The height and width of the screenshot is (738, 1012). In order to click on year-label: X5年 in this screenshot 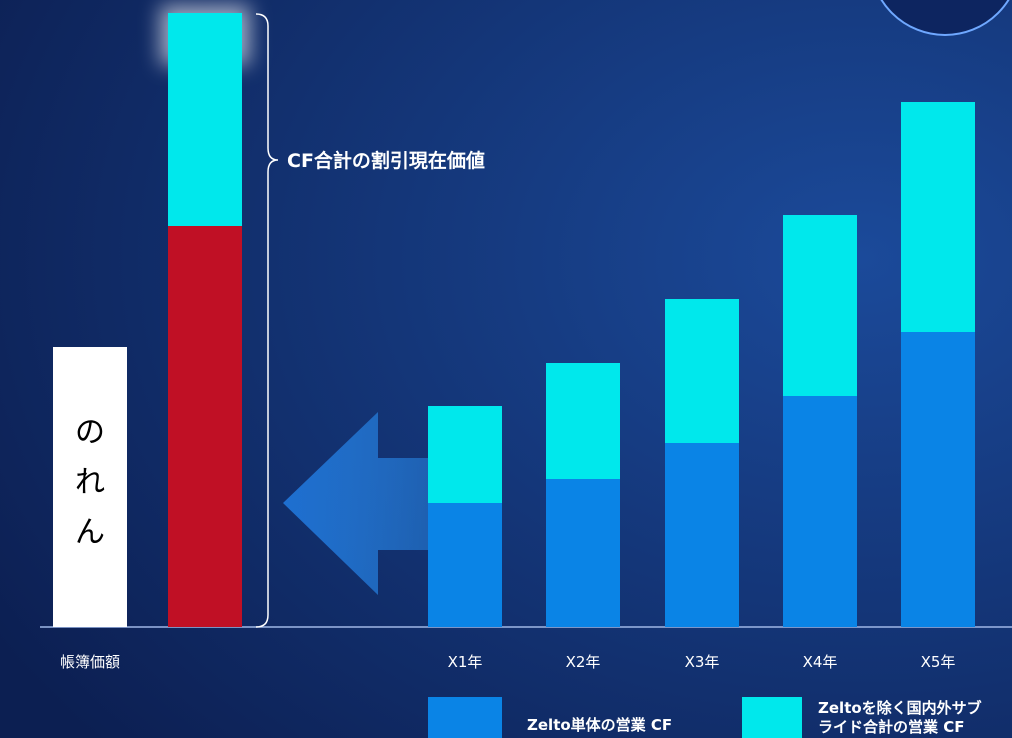, I will do `click(938, 662)`.